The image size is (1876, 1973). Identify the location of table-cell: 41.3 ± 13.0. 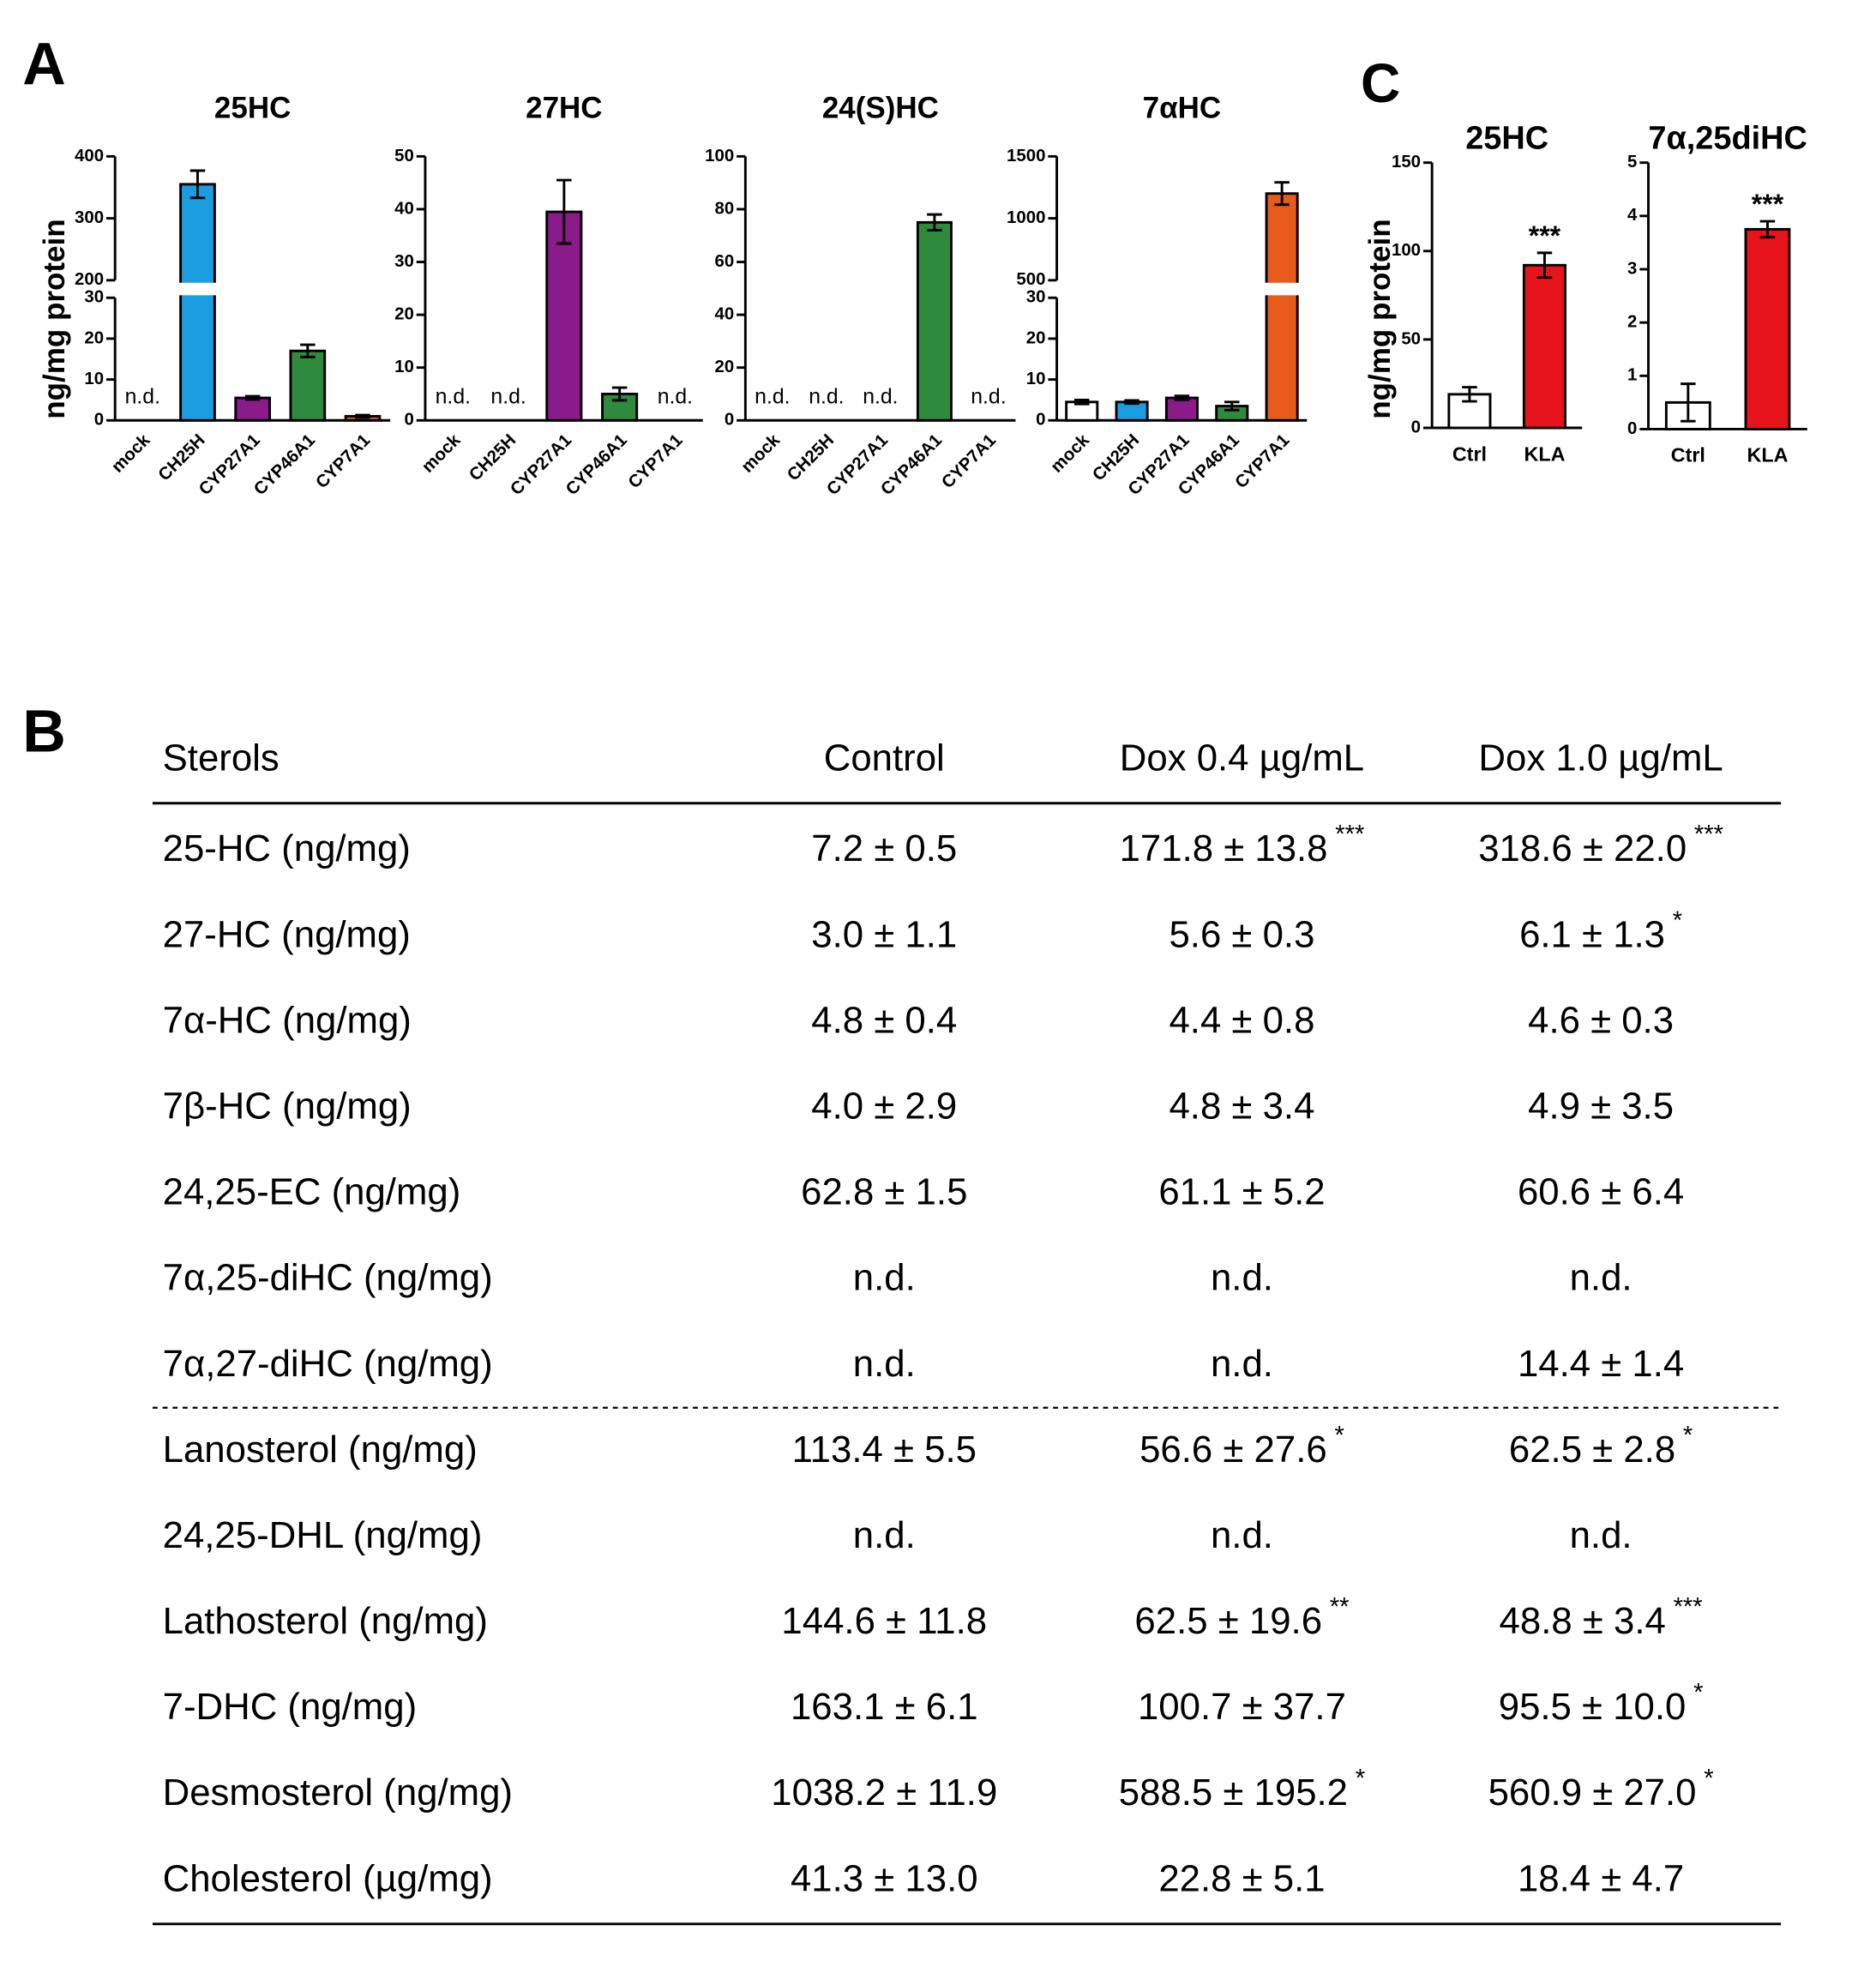
(884, 1878).